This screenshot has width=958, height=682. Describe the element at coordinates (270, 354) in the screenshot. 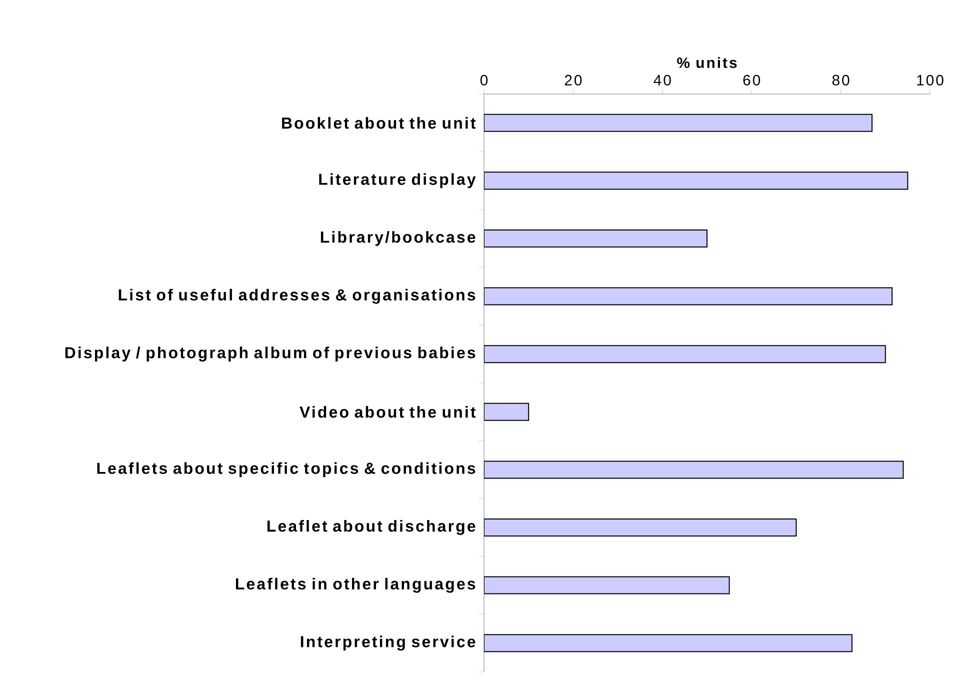

I see `y-tick-label: Display / photograph album of previous babies` at that location.